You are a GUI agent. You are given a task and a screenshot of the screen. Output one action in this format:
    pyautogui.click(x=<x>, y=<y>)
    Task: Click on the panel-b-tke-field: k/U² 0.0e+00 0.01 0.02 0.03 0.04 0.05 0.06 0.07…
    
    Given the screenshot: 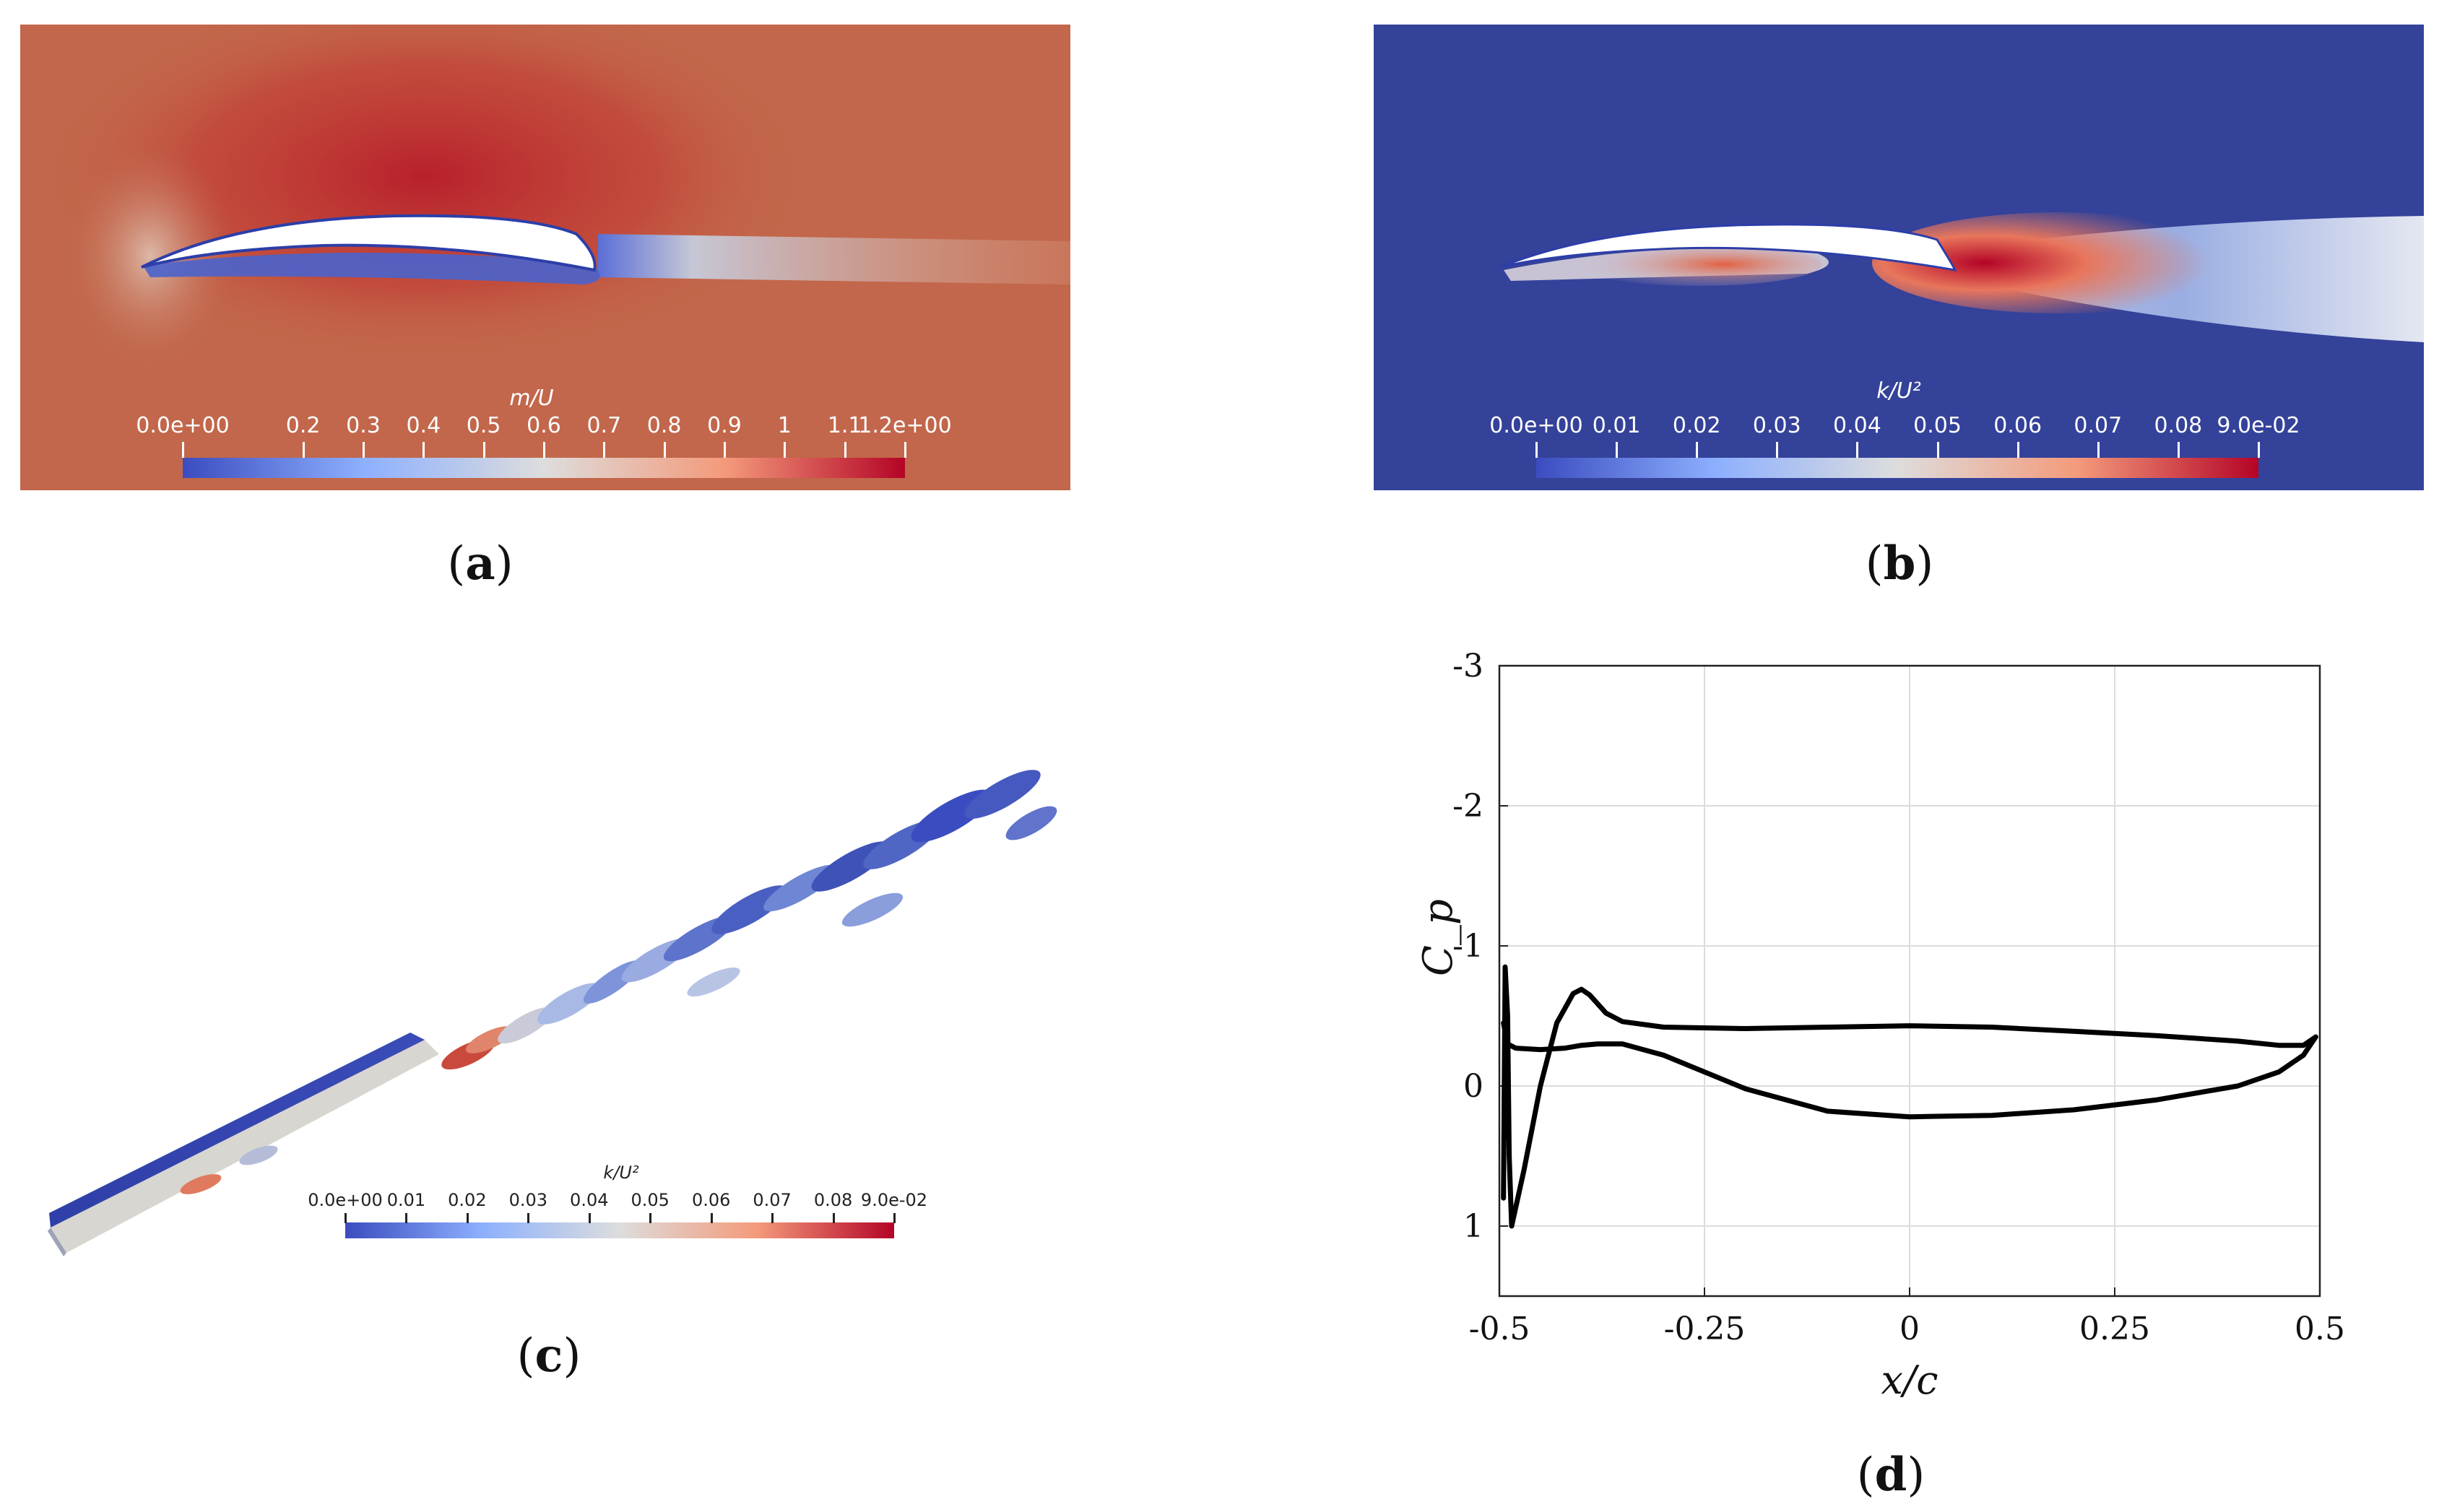 What is the action you would take?
    pyautogui.click(x=1899, y=257)
    